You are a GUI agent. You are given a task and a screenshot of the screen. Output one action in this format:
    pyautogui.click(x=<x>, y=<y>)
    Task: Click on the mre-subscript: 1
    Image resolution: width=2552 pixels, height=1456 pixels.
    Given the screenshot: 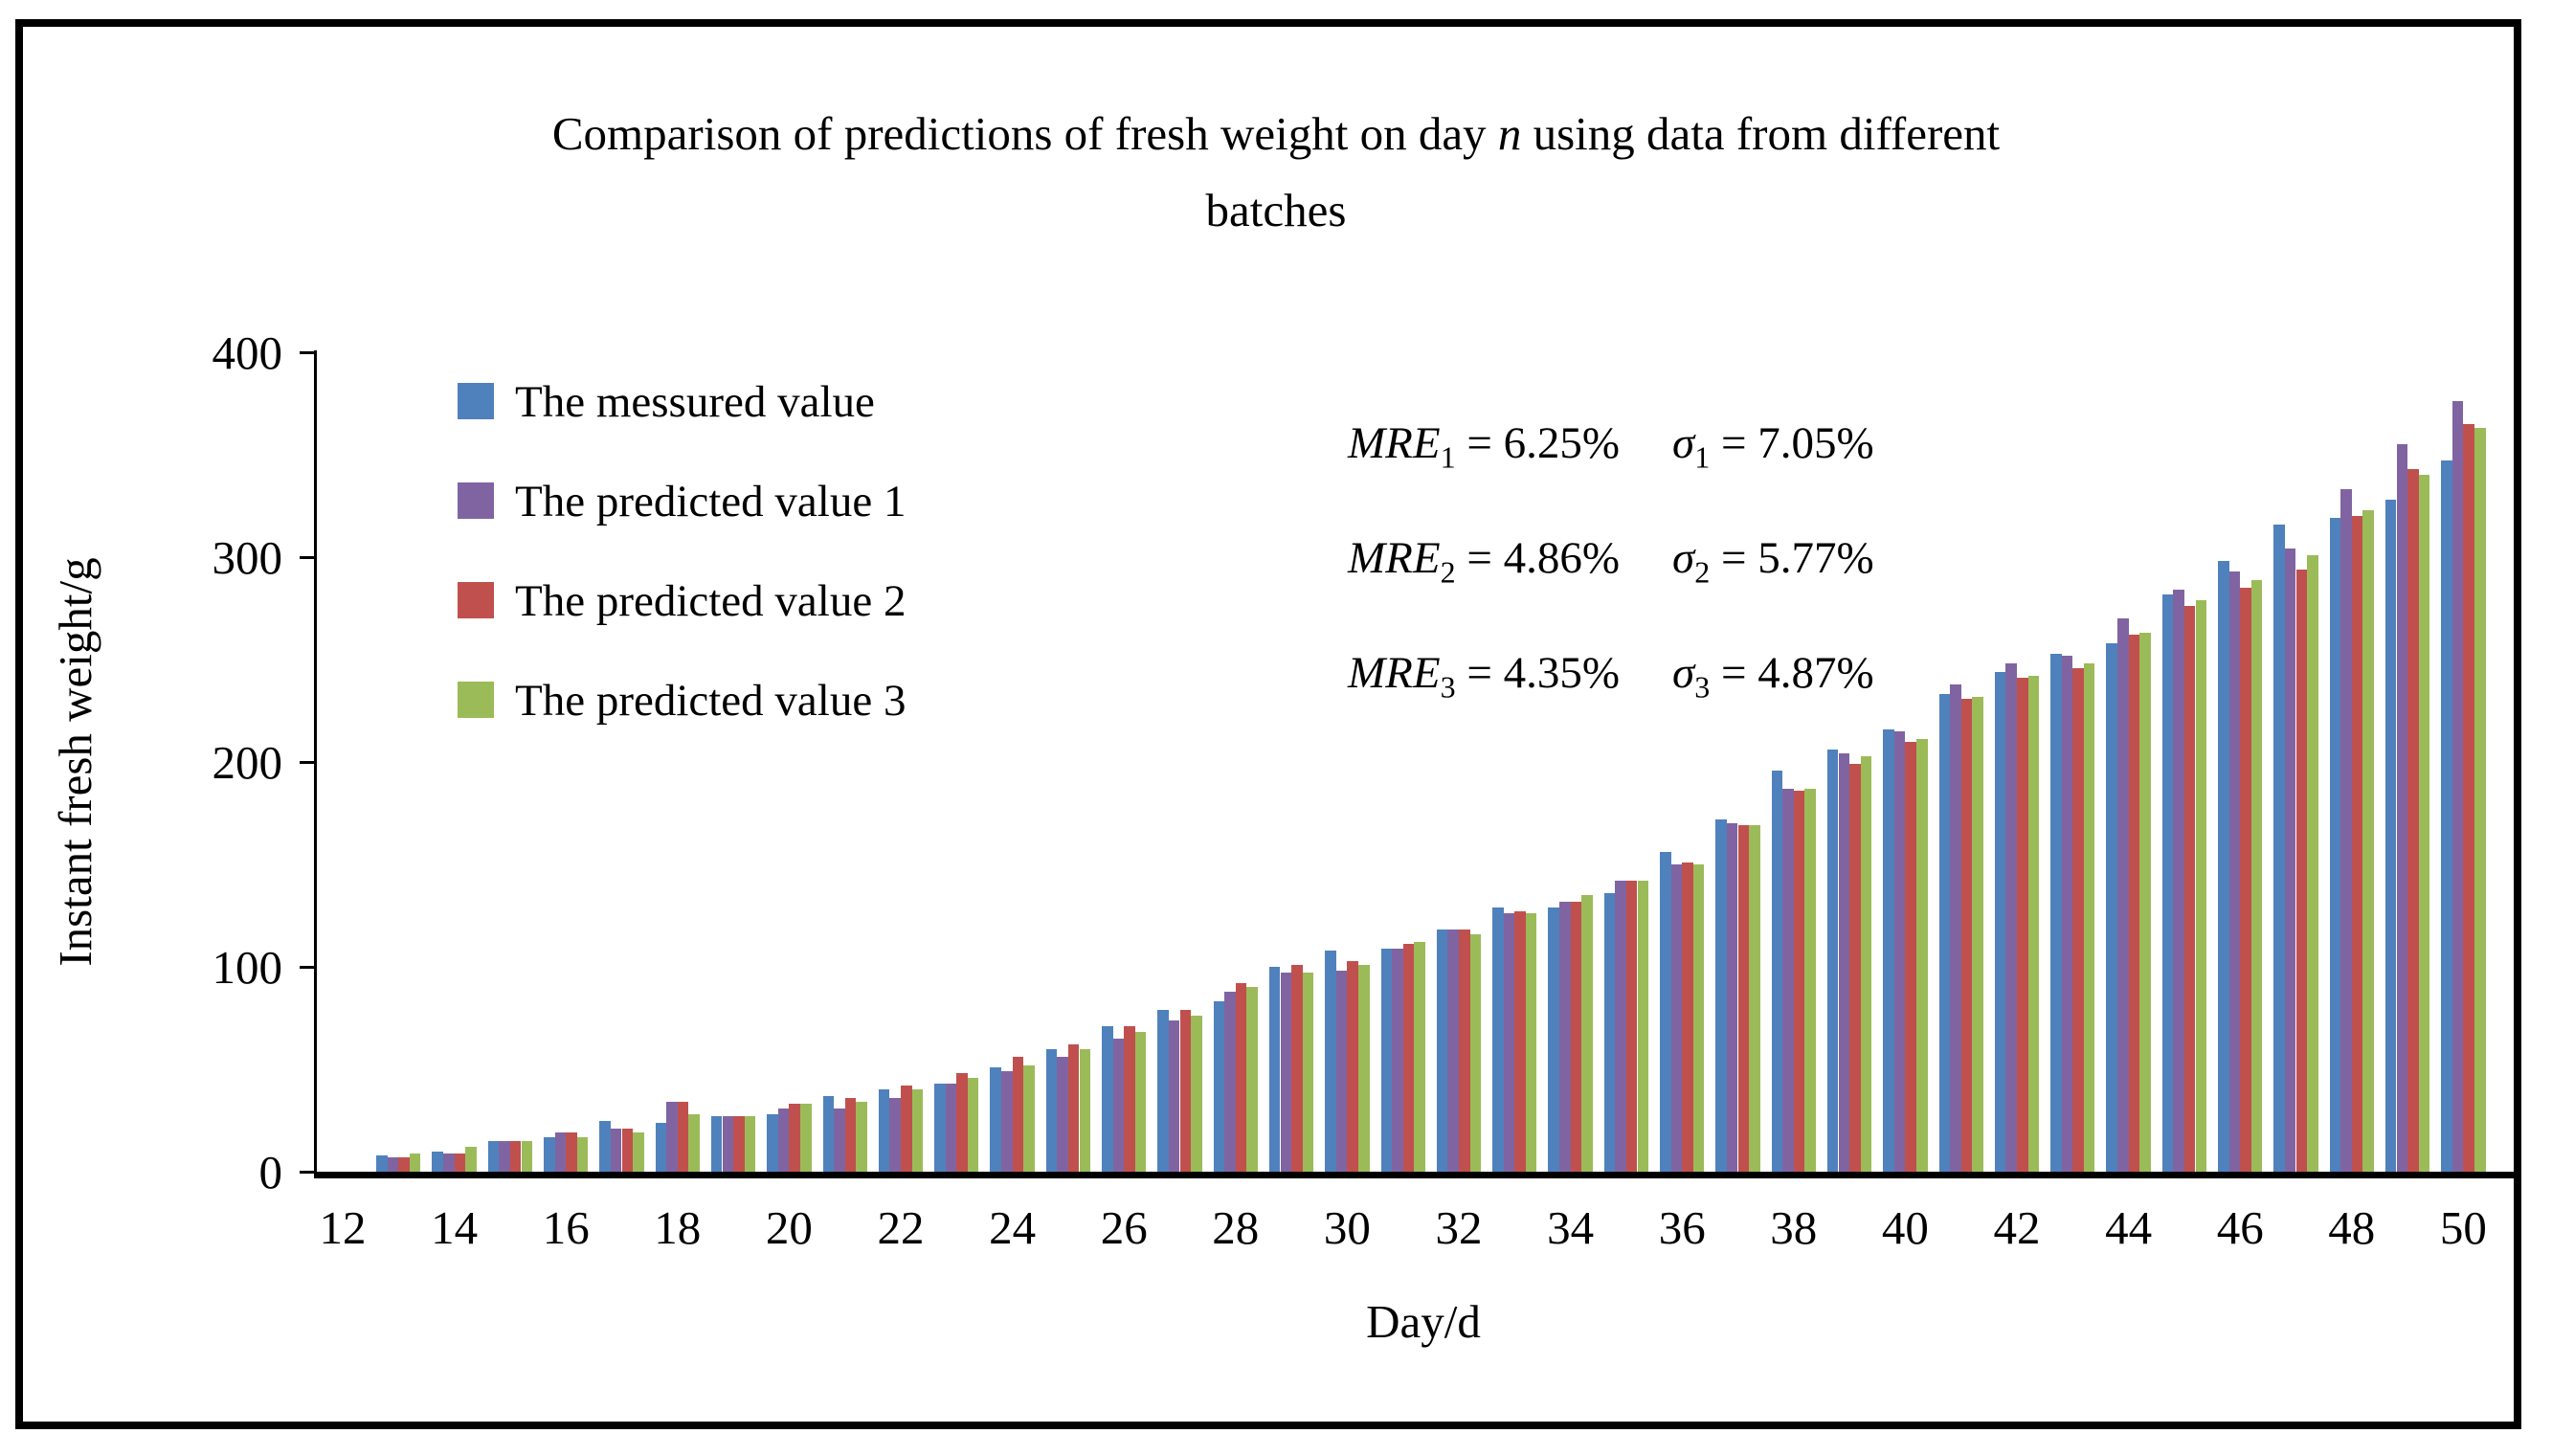 What is the action you would take?
    pyautogui.click(x=1448, y=457)
    